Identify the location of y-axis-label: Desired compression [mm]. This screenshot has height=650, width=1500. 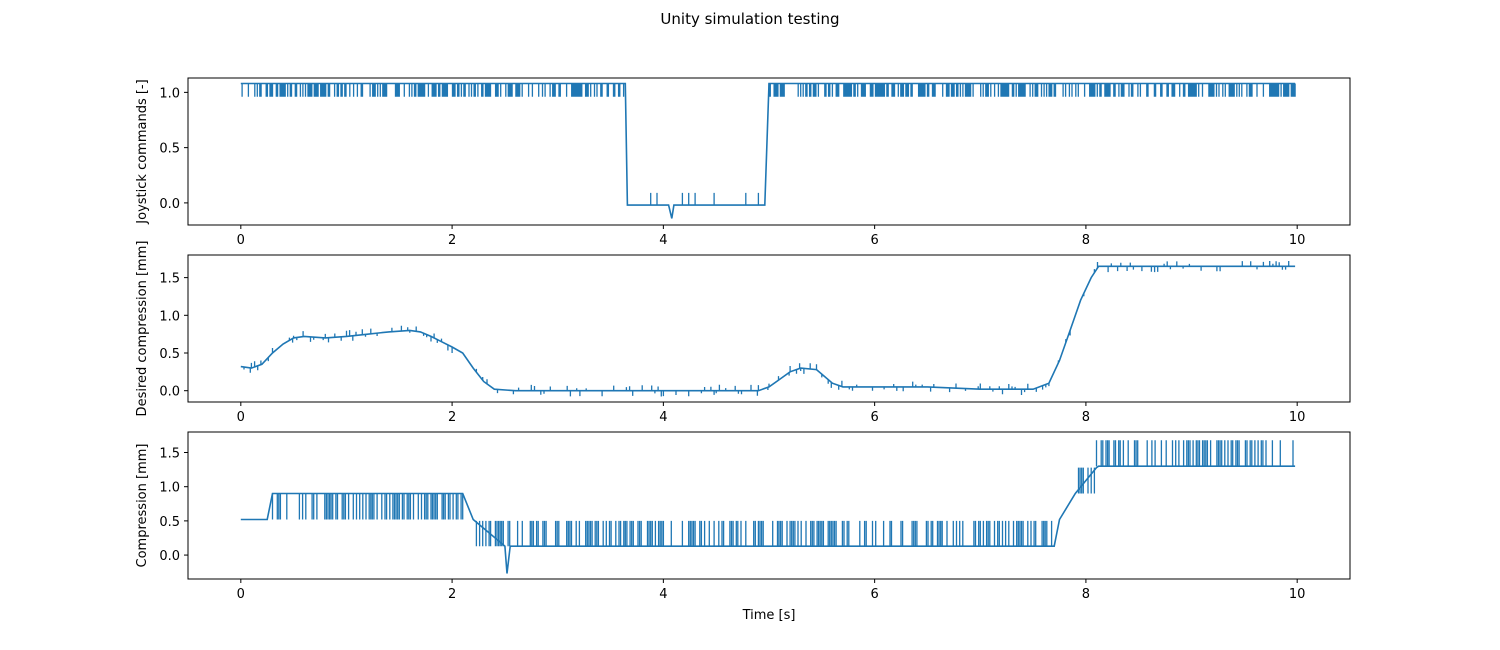
(142, 329).